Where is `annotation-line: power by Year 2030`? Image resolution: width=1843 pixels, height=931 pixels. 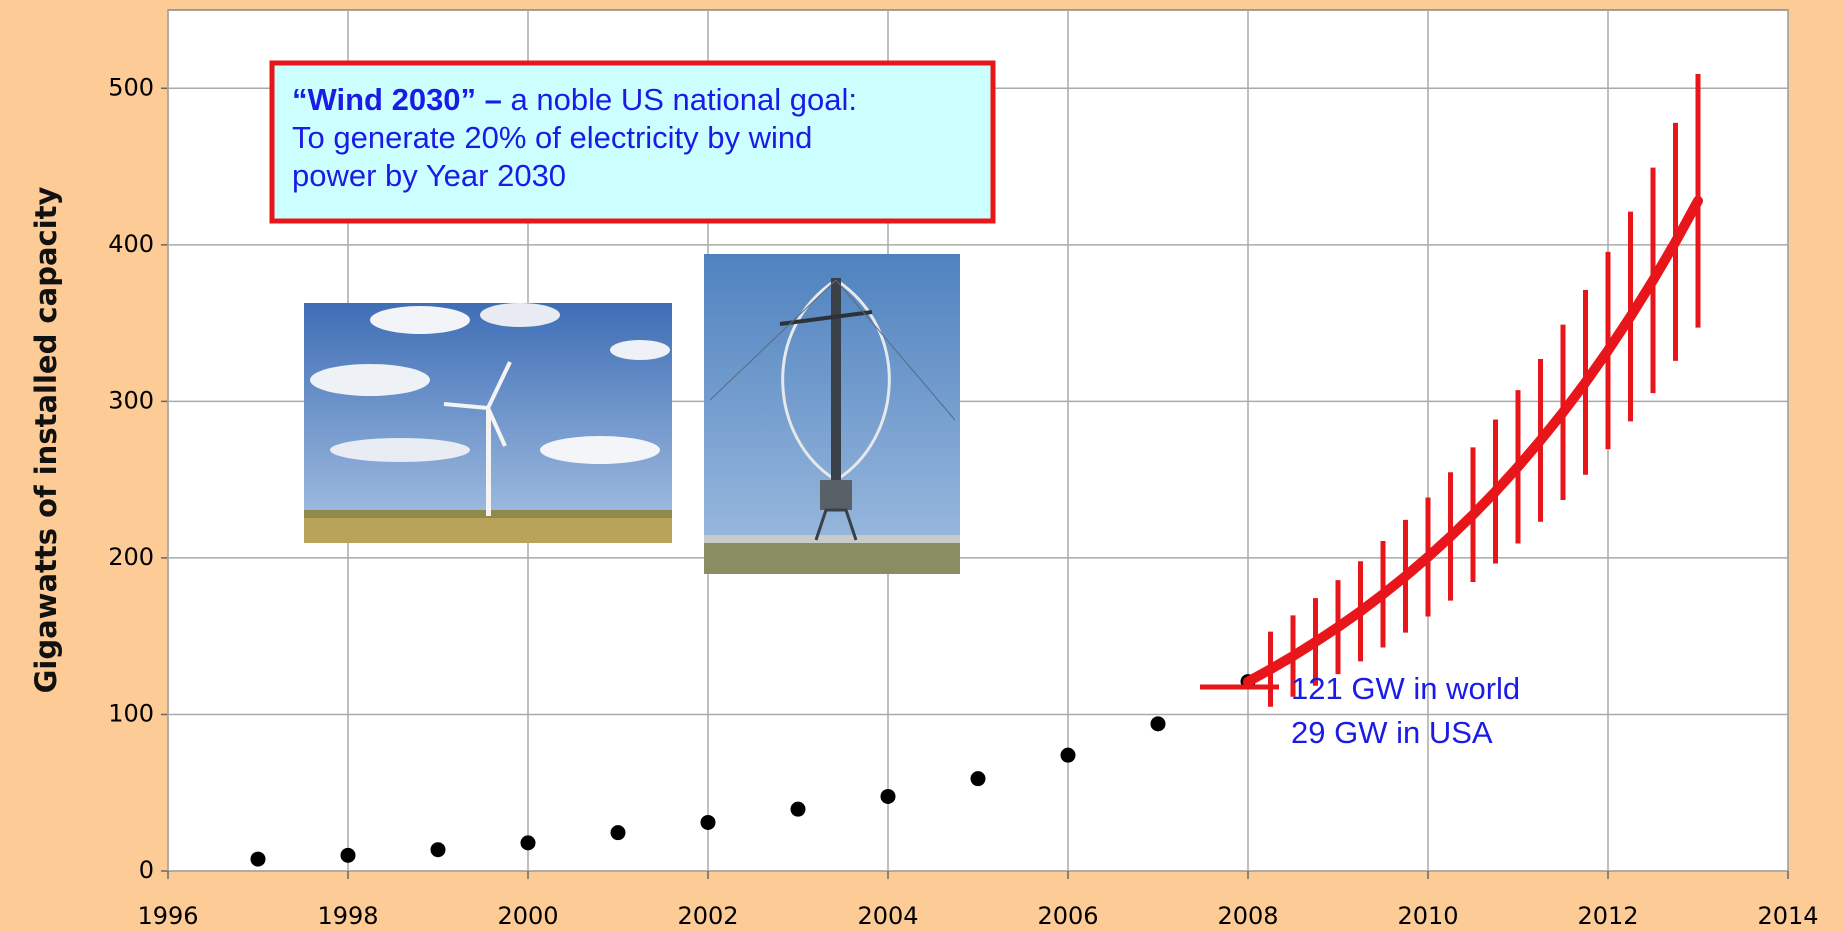 annotation-line: power by Year 2030 is located at coordinates (429, 175).